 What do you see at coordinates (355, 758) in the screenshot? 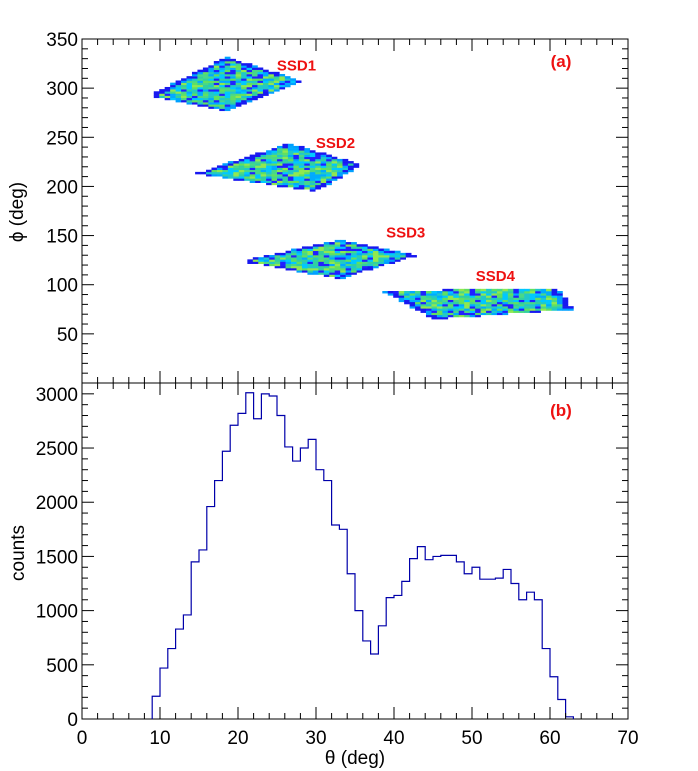
I see `x-axis-label: θ (deg)` at bounding box center [355, 758].